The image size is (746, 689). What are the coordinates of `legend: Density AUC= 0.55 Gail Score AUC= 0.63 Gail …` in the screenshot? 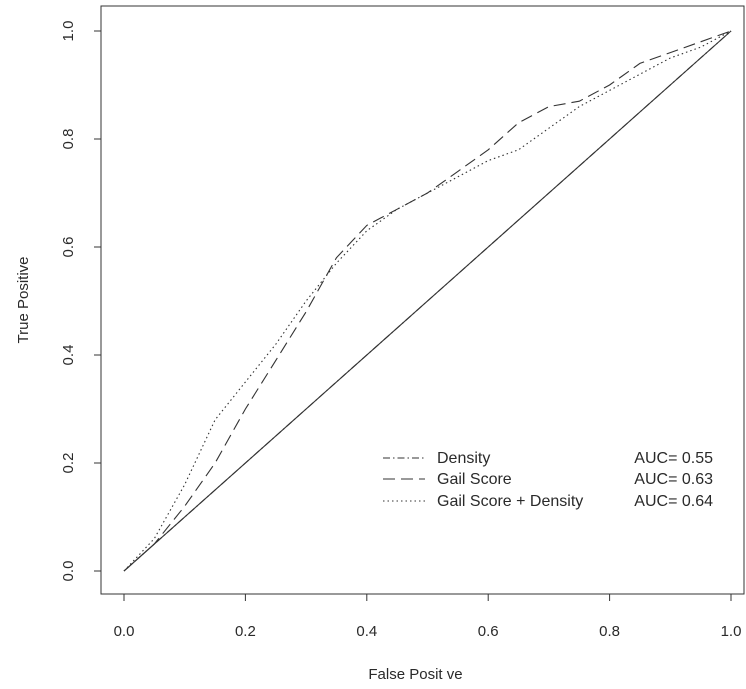 It's located at (548, 480).